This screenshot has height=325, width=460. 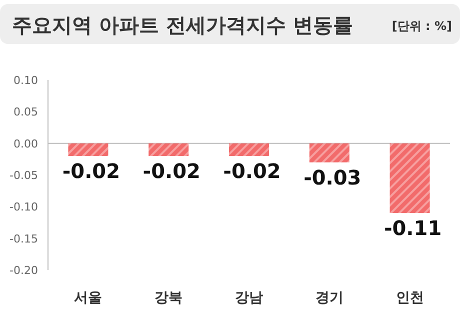 I want to click on data-label: -0.03, so click(x=333, y=177).